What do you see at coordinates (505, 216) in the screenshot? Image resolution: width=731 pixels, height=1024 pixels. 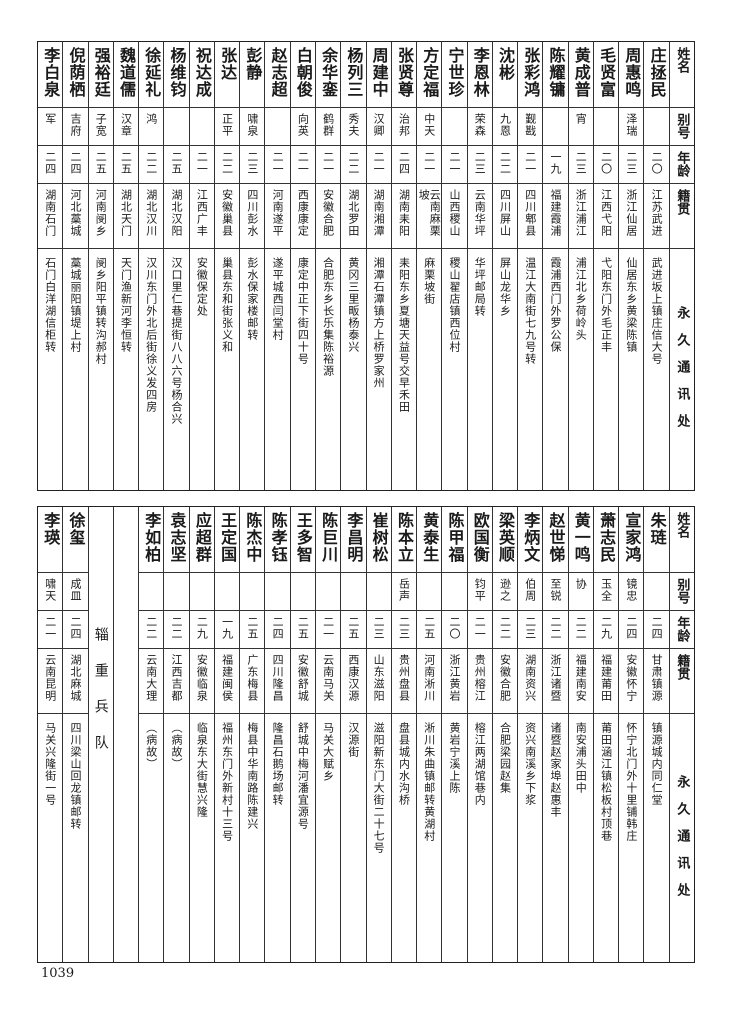 I see `person-origin: 四川屏山` at bounding box center [505, 216].